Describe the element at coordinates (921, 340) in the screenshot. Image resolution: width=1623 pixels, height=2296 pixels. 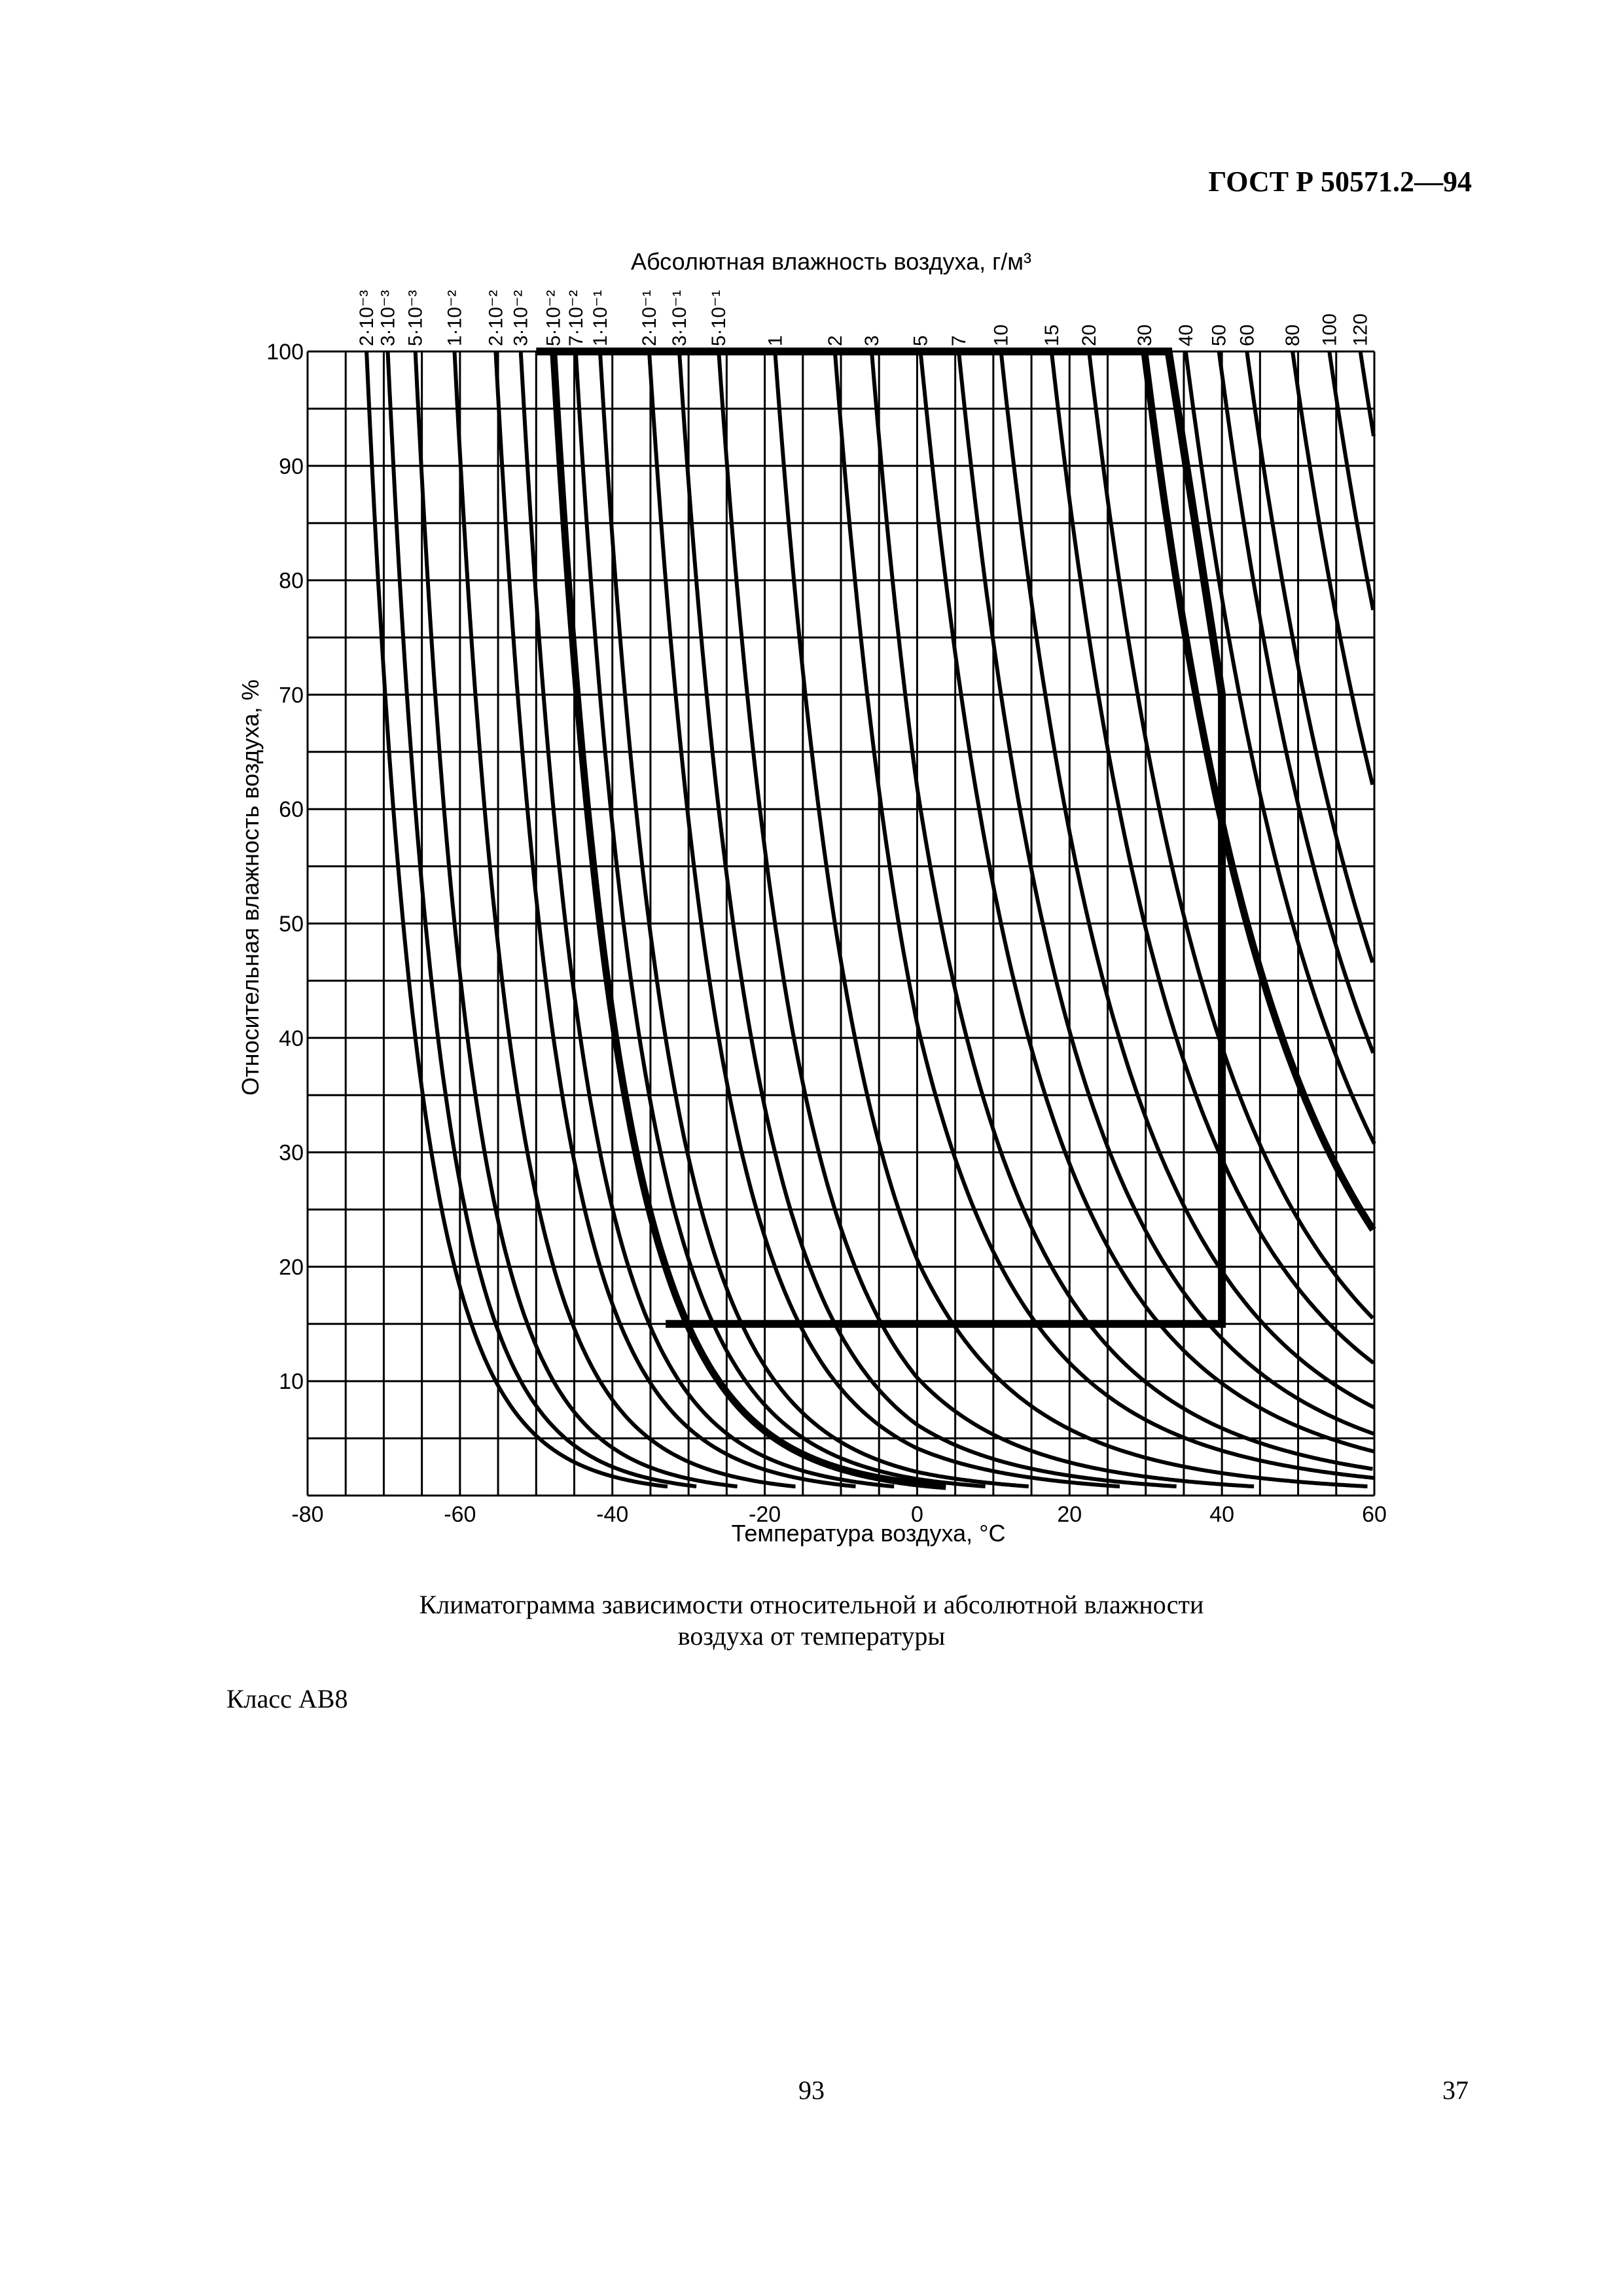
I see `isoline-label: 5` at that location.